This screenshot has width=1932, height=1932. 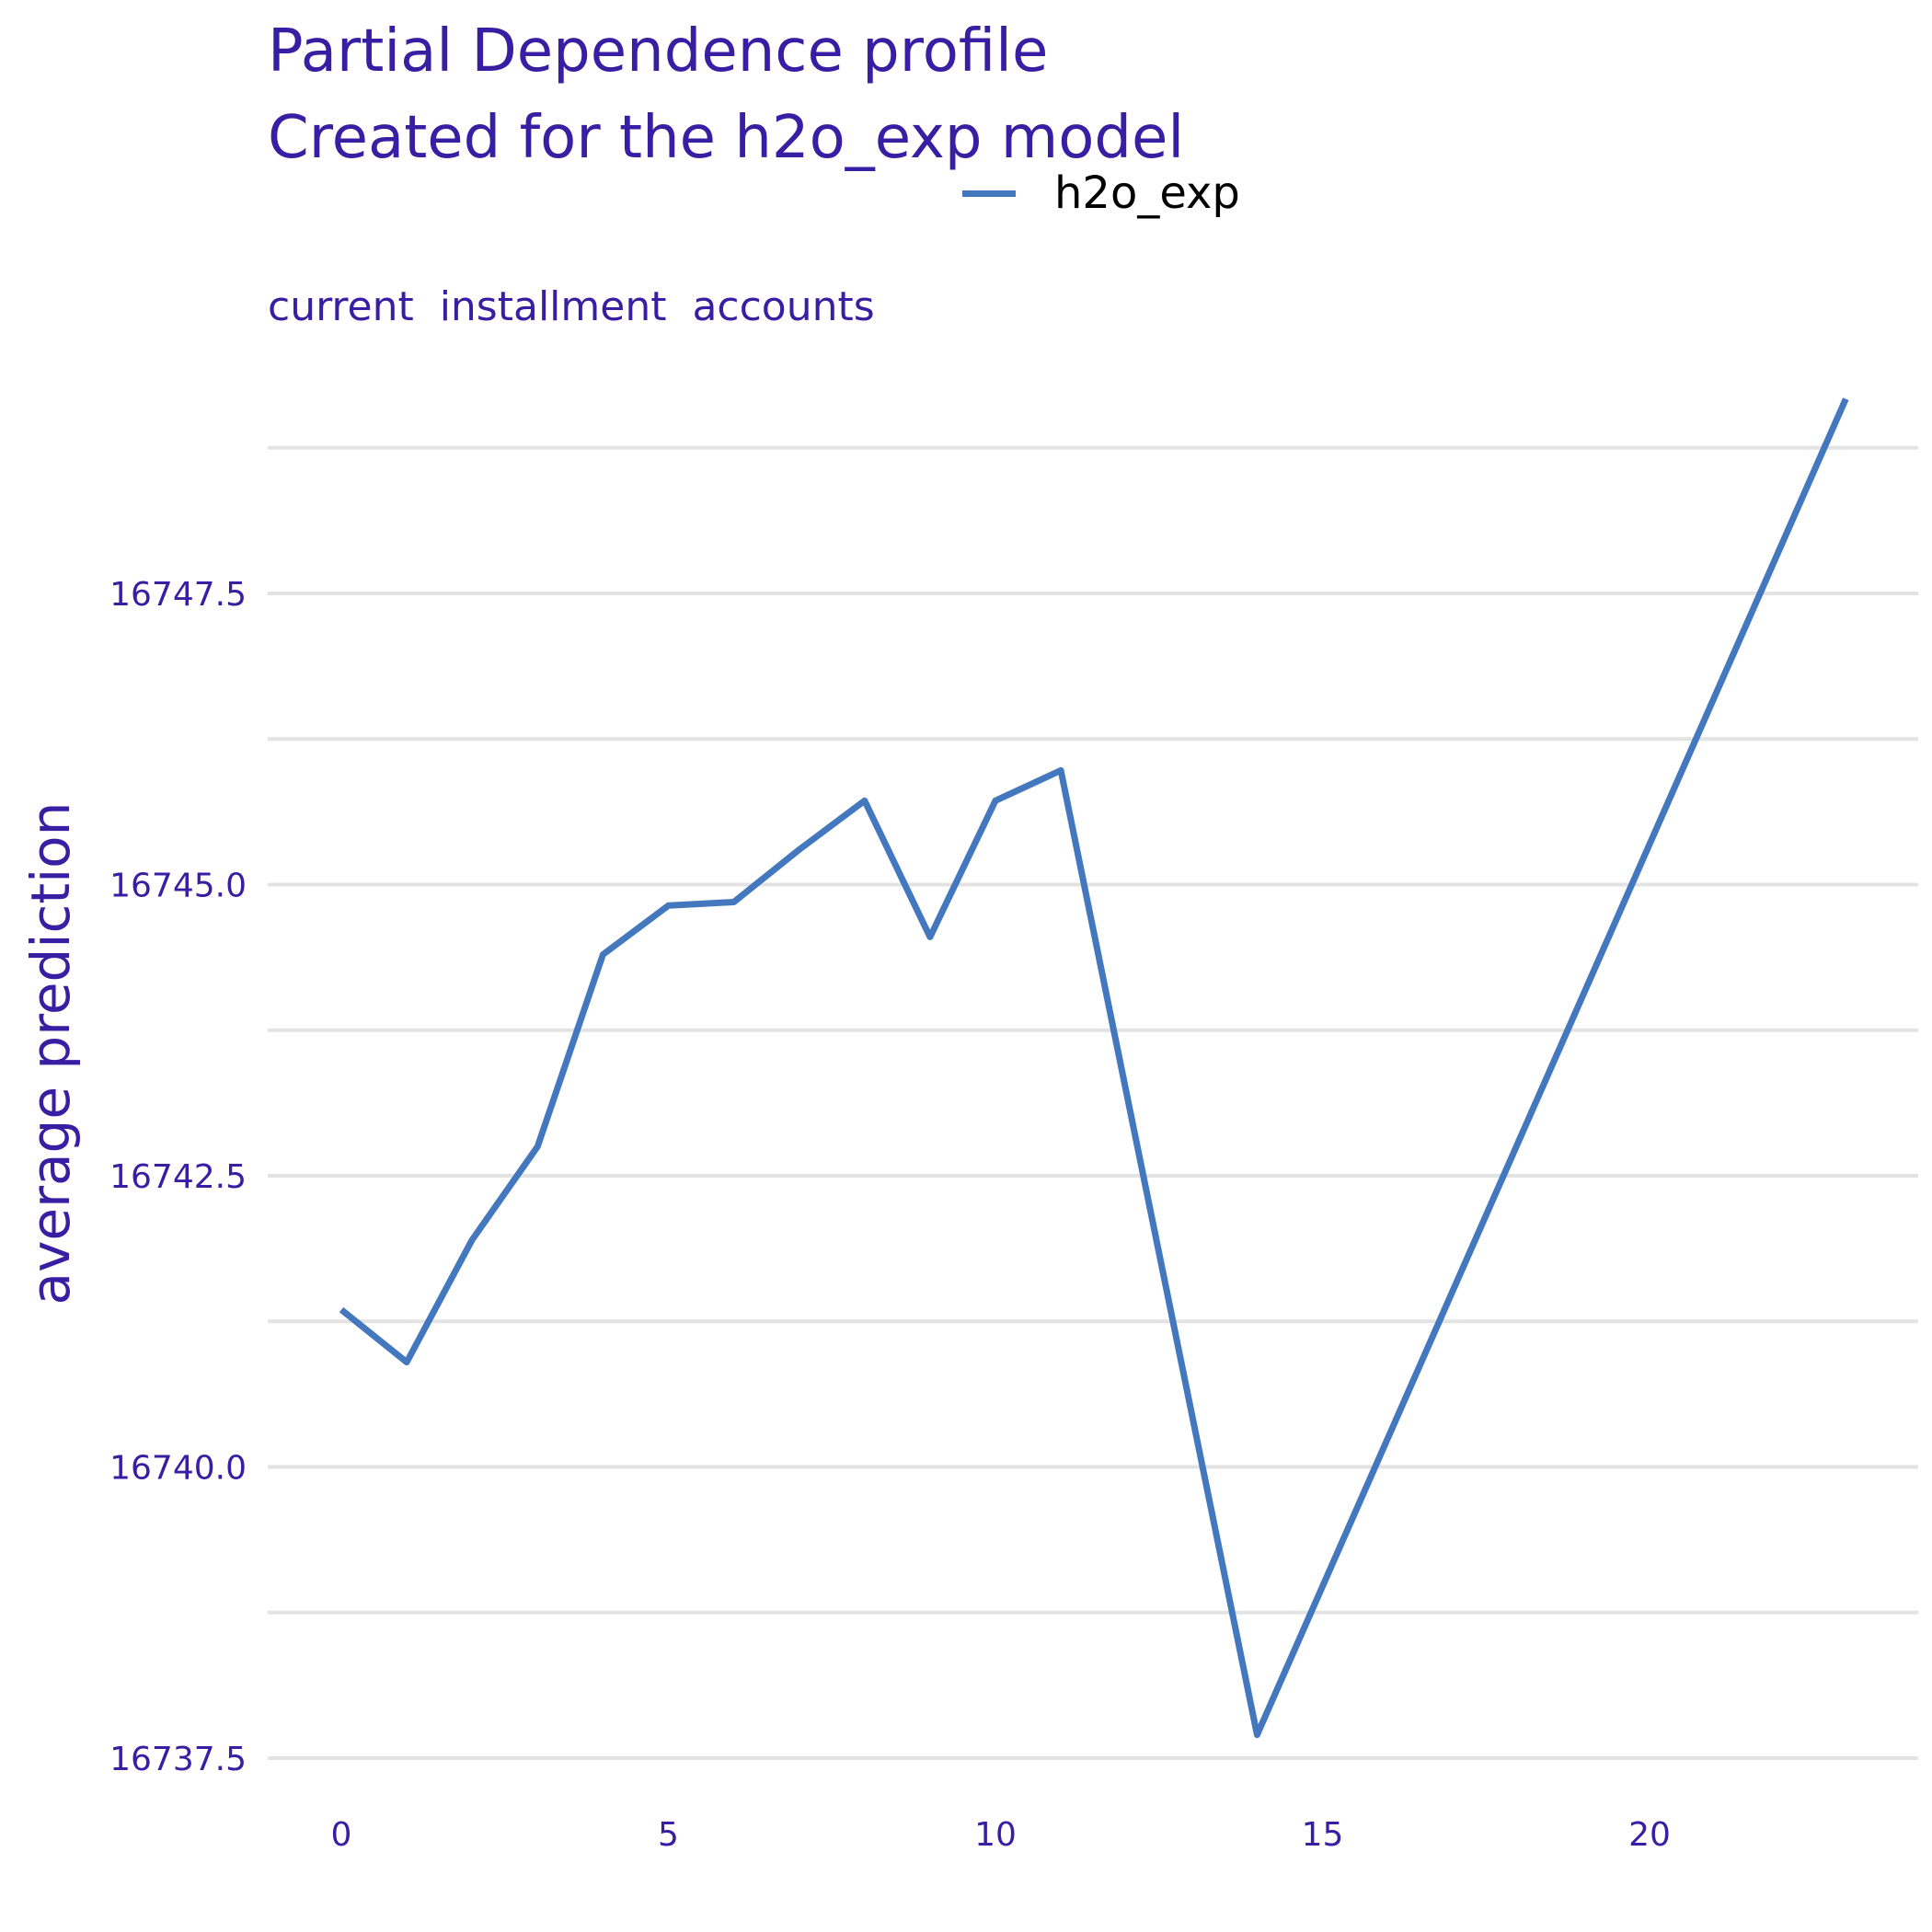 What do you see at coordinates (1649, 1835) in the screenshot?
I see `x-tick-label: 20` at bounding box center [1649, 1835].